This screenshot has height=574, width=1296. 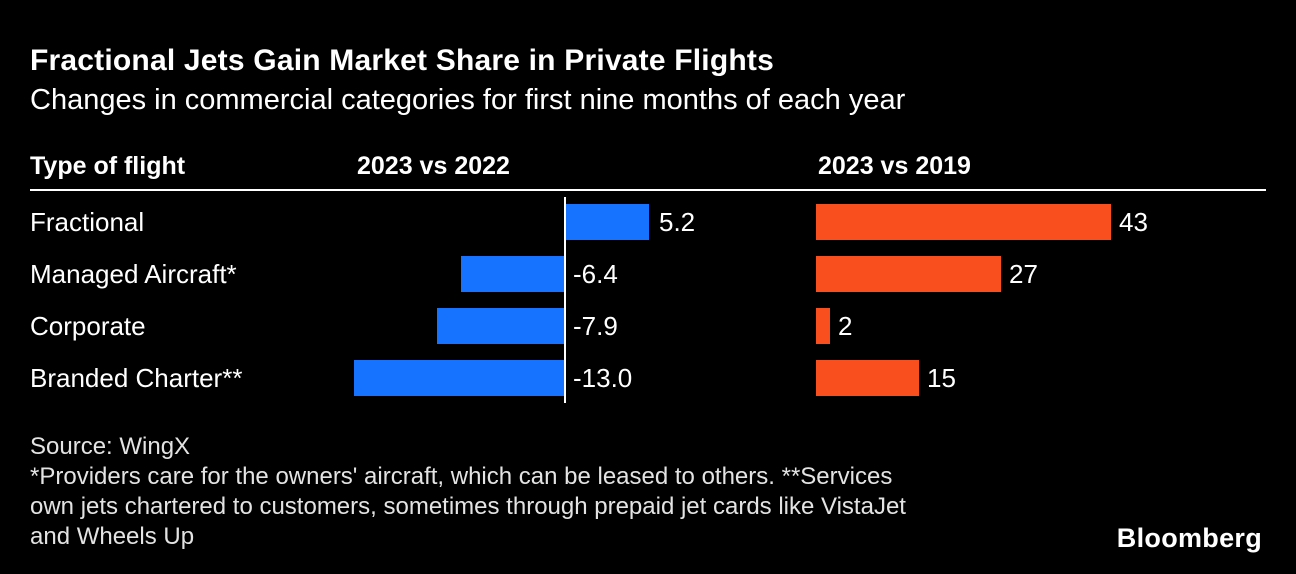 What do you see at coordinates (648, 378) in the screenshot?
I see `chart-row: Branded Charter** -13.0 15` at bounding box center [648, 378].